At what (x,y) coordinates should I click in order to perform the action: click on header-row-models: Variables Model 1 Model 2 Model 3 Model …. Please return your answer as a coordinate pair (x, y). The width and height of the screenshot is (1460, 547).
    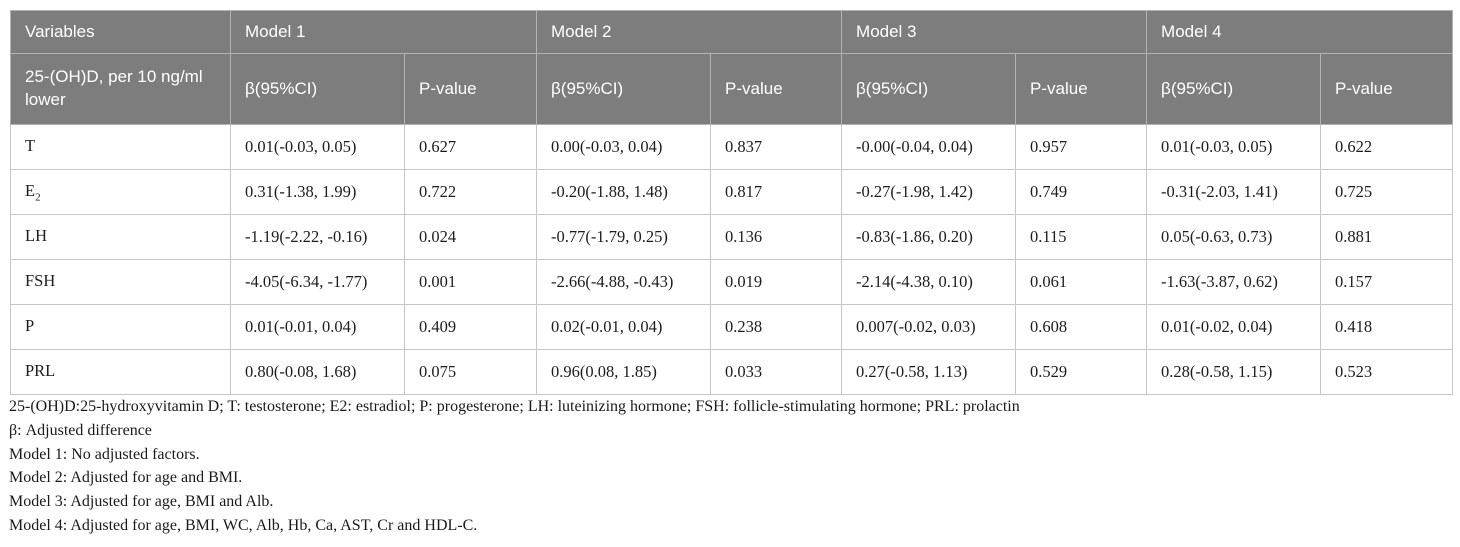
    Looking at the image, I should click on (732, 32).